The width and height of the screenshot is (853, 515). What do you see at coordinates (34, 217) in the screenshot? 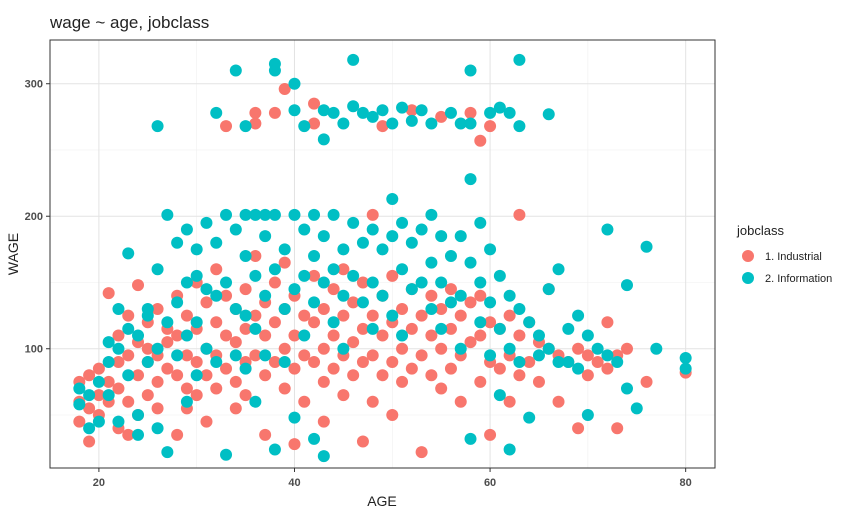
I see `y-tick-label: 200` at bounding box center [34, 217].